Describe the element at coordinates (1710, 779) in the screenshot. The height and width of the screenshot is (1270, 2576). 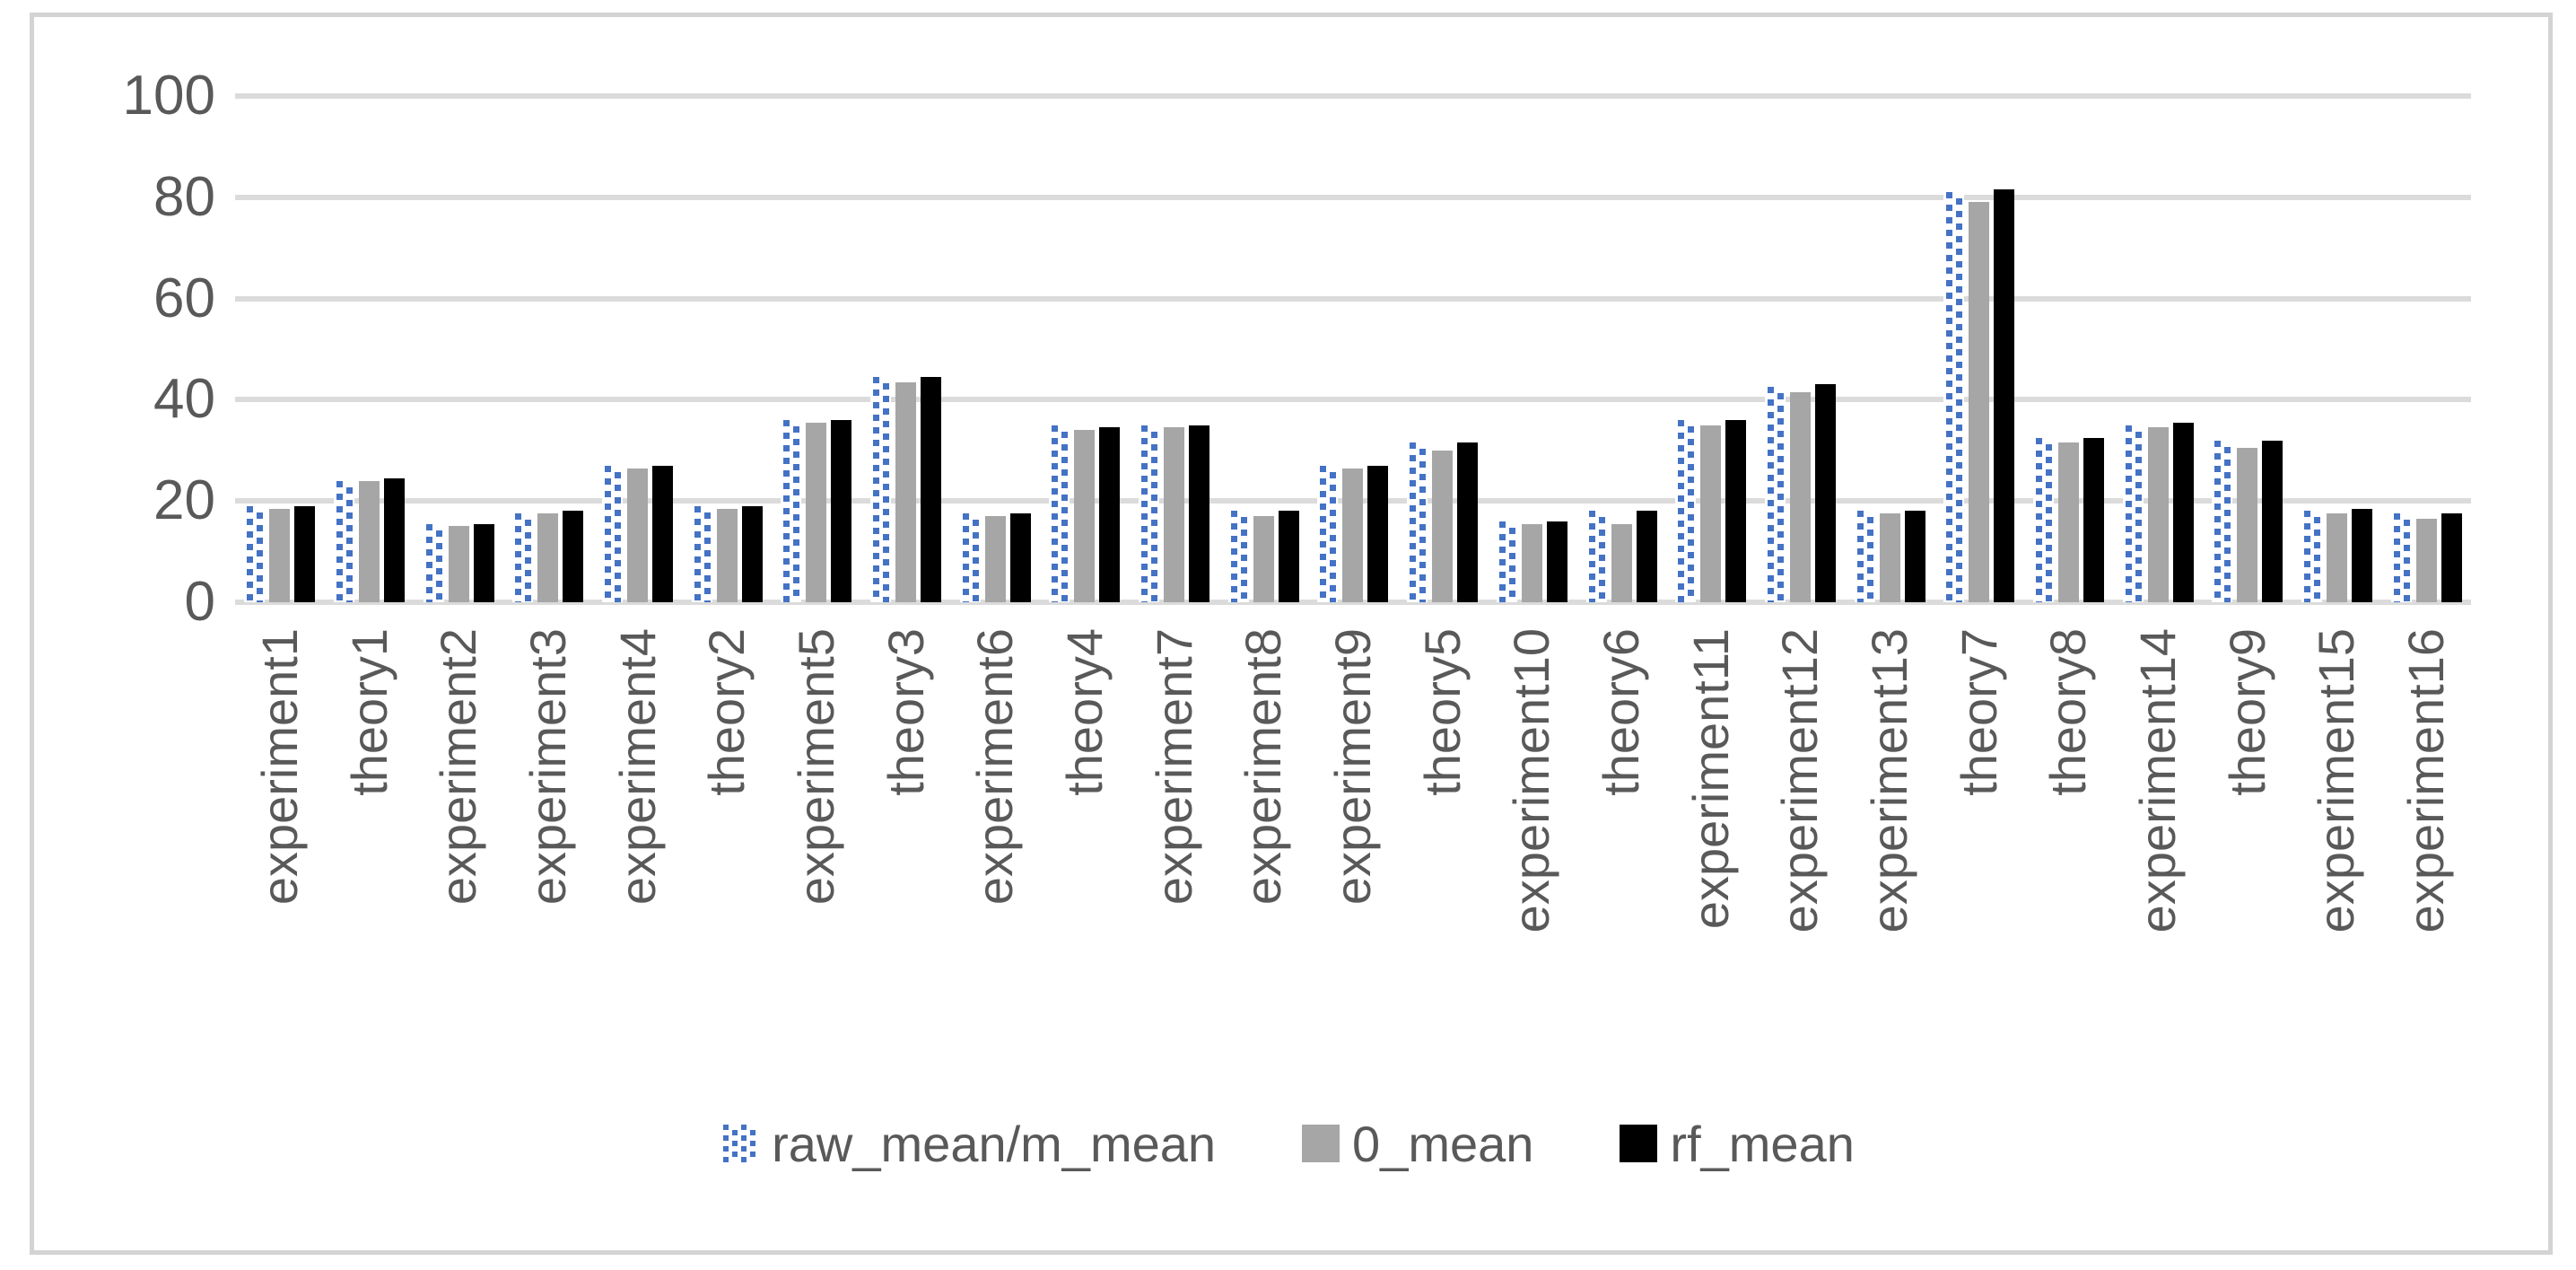
I see `x-category-label-experiment11: experiment11` at that location.